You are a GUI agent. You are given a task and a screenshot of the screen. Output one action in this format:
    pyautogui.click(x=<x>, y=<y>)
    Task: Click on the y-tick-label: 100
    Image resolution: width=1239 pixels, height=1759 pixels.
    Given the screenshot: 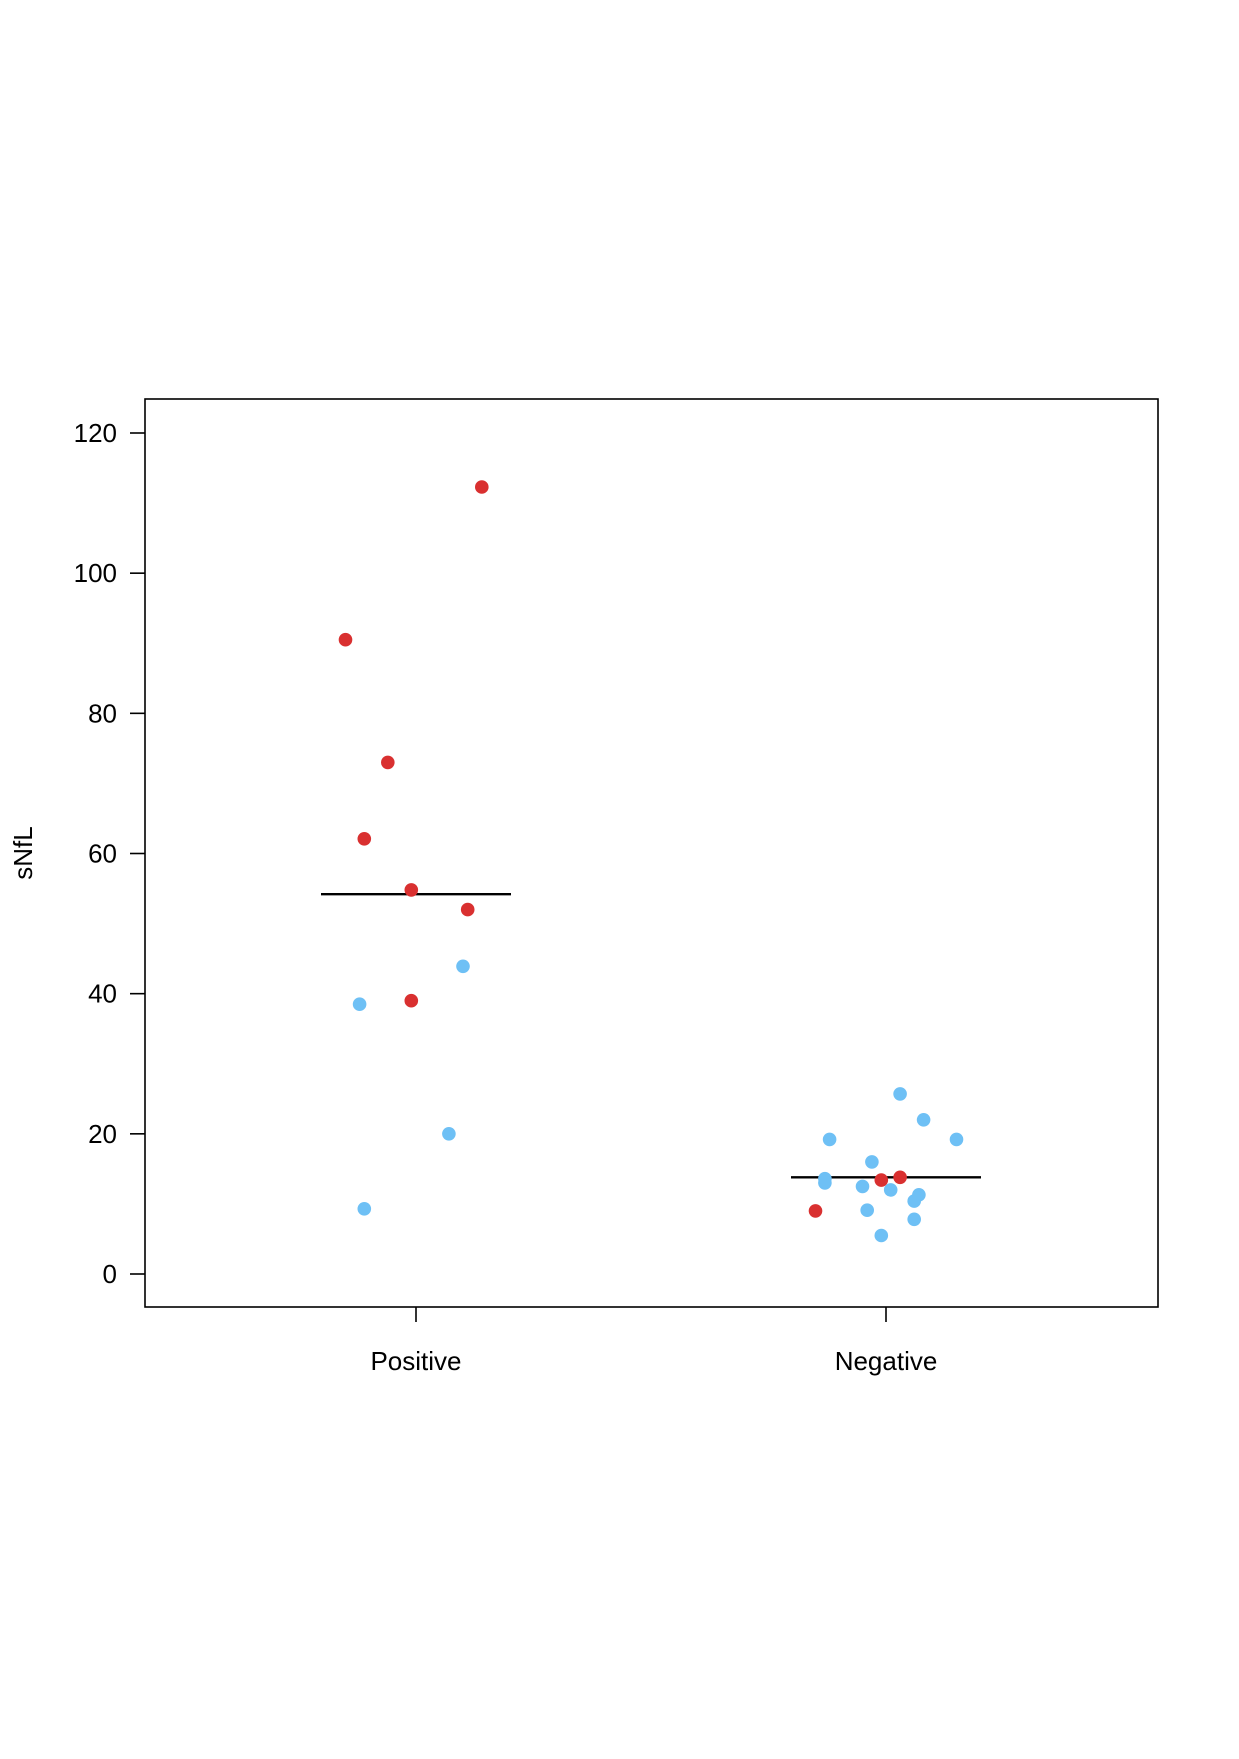 What is the action you would take?
    pyautogui.click(x=95, y=573)
    